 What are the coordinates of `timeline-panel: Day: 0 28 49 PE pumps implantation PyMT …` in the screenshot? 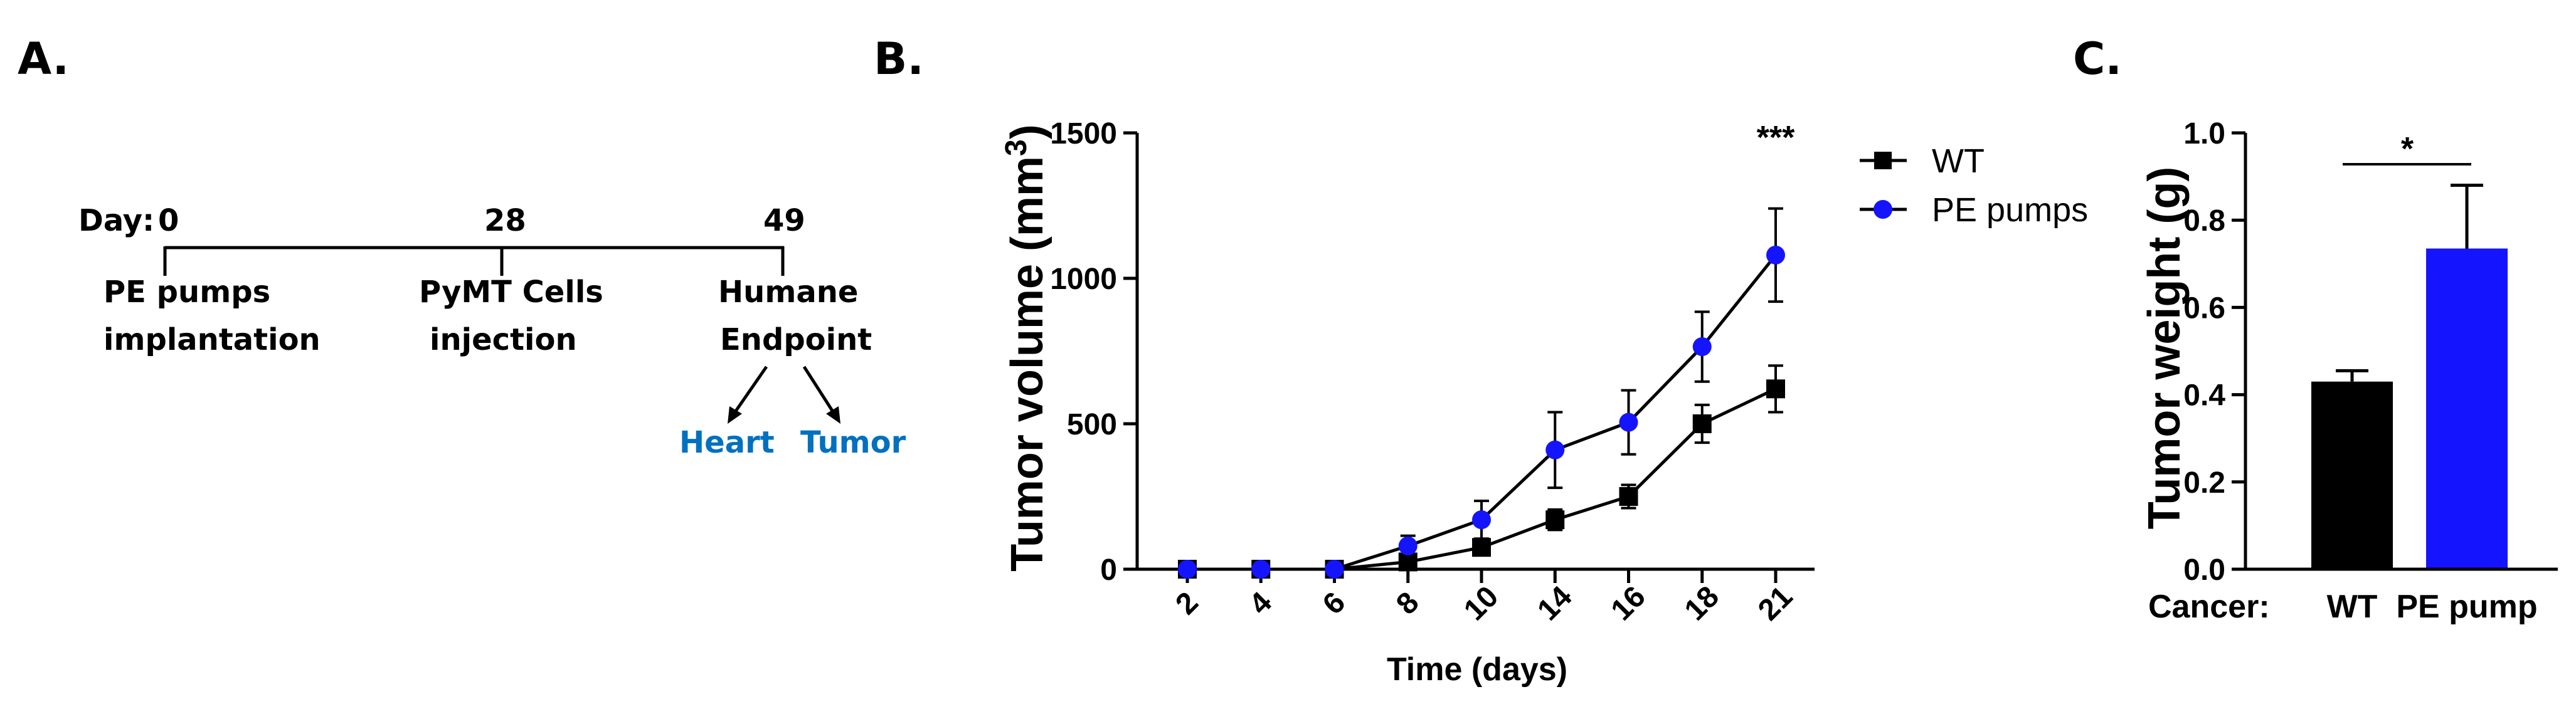 It's located at (492, 331).